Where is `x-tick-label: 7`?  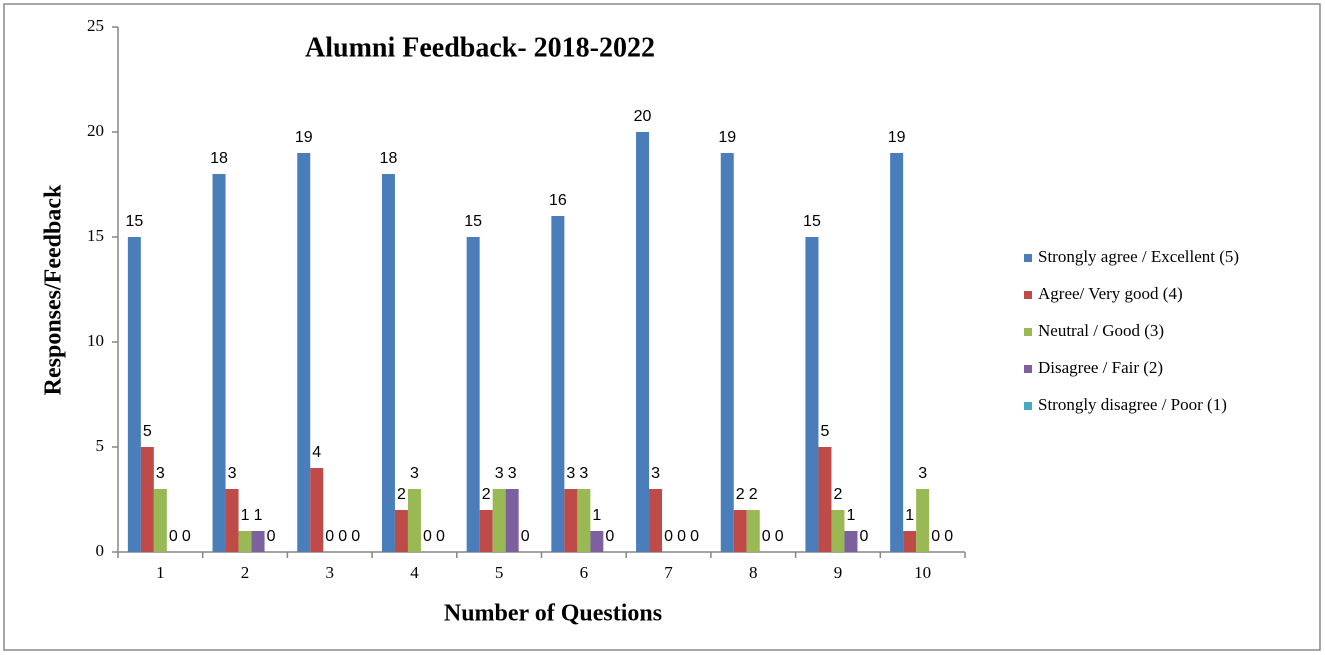
x-tick-label: 7 is located at coordinates (668, 572).